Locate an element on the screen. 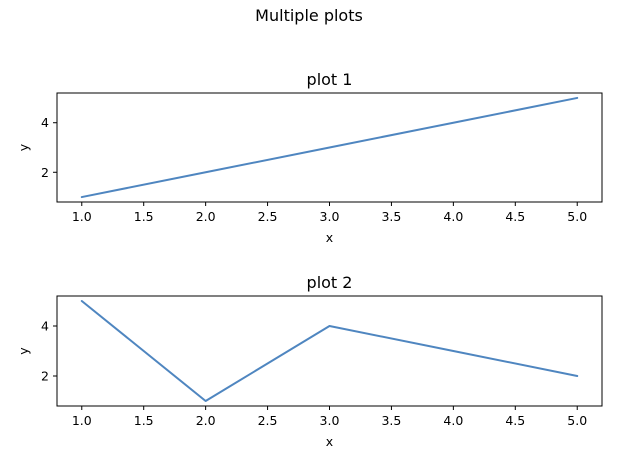 This screenshot has width=617, height=456. subplot-2-xtick-label: 2.0 is located at coordinates (206, 420).